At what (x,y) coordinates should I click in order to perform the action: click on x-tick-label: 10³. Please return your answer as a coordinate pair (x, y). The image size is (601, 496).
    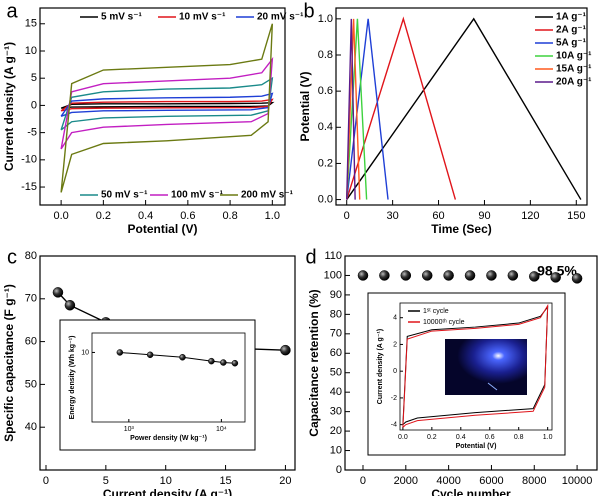
    Looking at the image, I should click on (129, 429).